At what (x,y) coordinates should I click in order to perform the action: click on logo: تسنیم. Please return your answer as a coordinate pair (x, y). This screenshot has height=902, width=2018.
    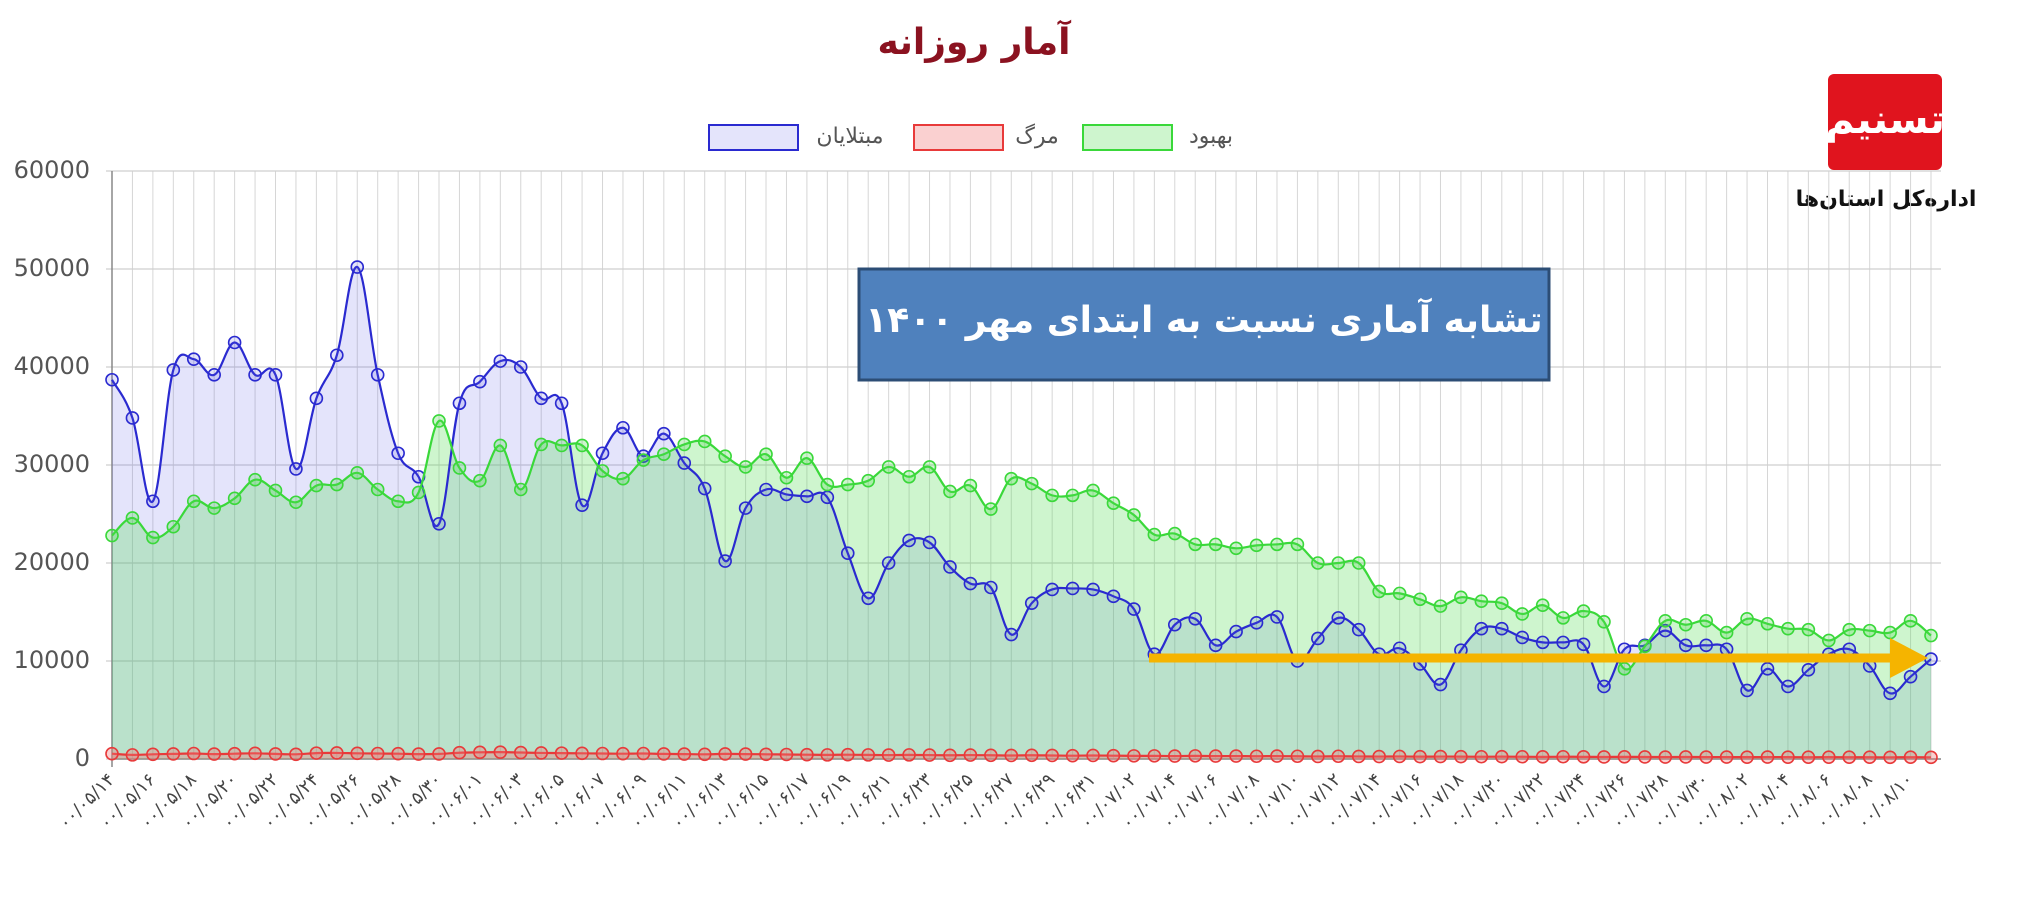
    Looking at the image, I should click on (1885, 122).